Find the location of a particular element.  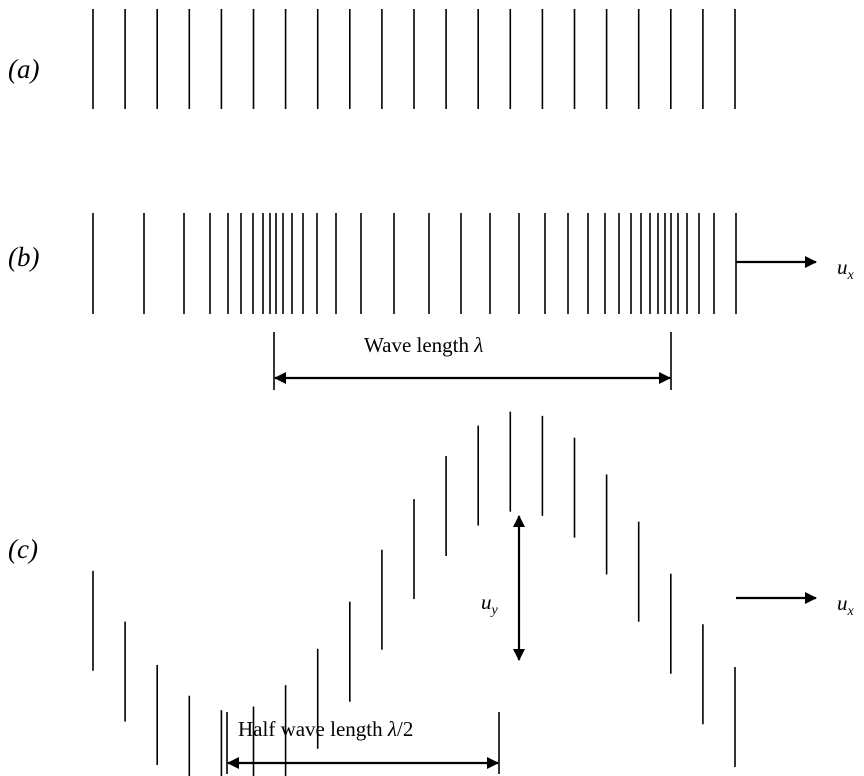

panel-label-c: (c) is located at coordinates (23, 549).